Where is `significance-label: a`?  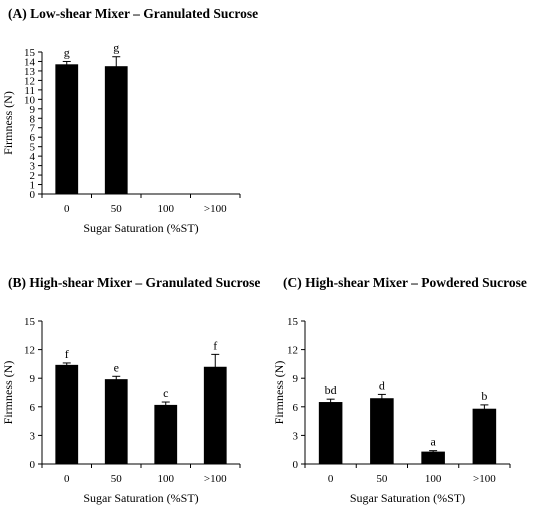
significance-label: a is located at coordinates (433, 442).